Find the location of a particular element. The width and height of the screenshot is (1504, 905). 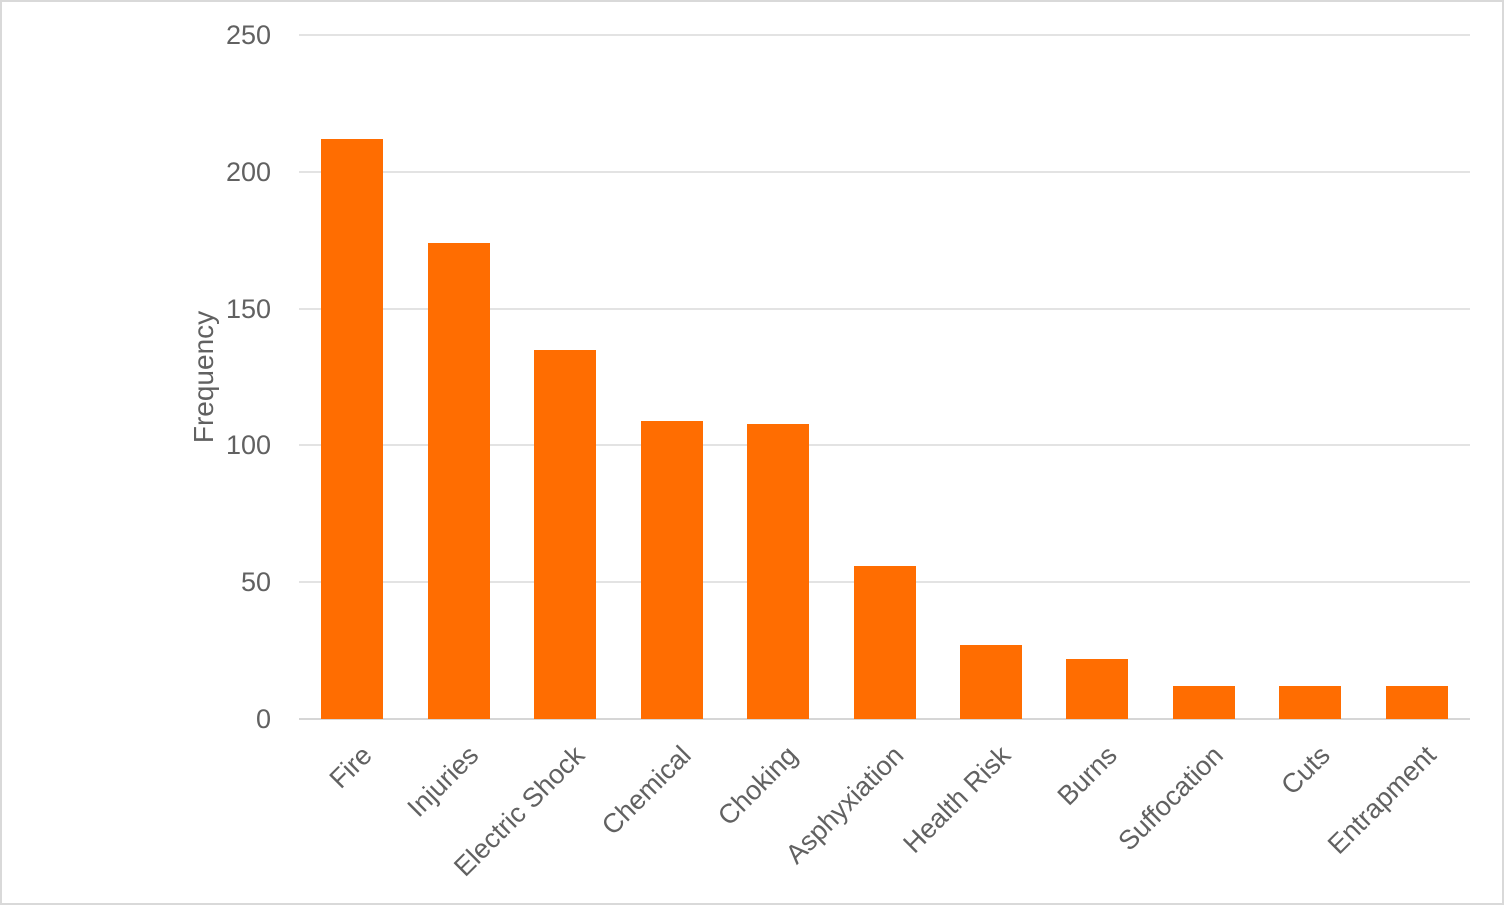

x-category-label-injuries: Injuries is located at coordinates (442, 781).